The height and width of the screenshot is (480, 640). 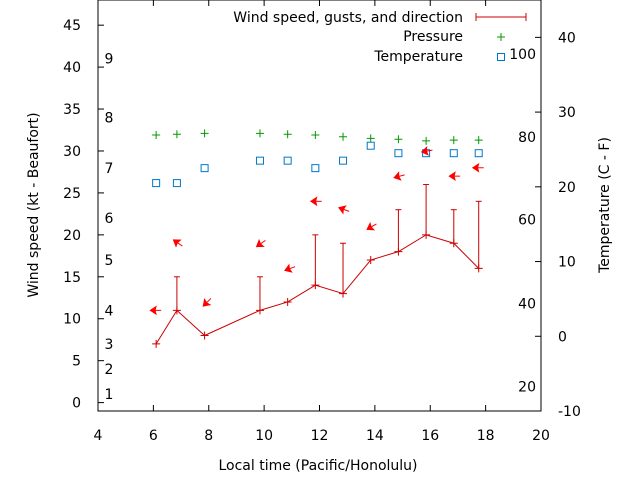 What do you see at coordinates (109, 169) in the screenshot?
I see `beaufort-label: 7` at bounding box center [109, 169].